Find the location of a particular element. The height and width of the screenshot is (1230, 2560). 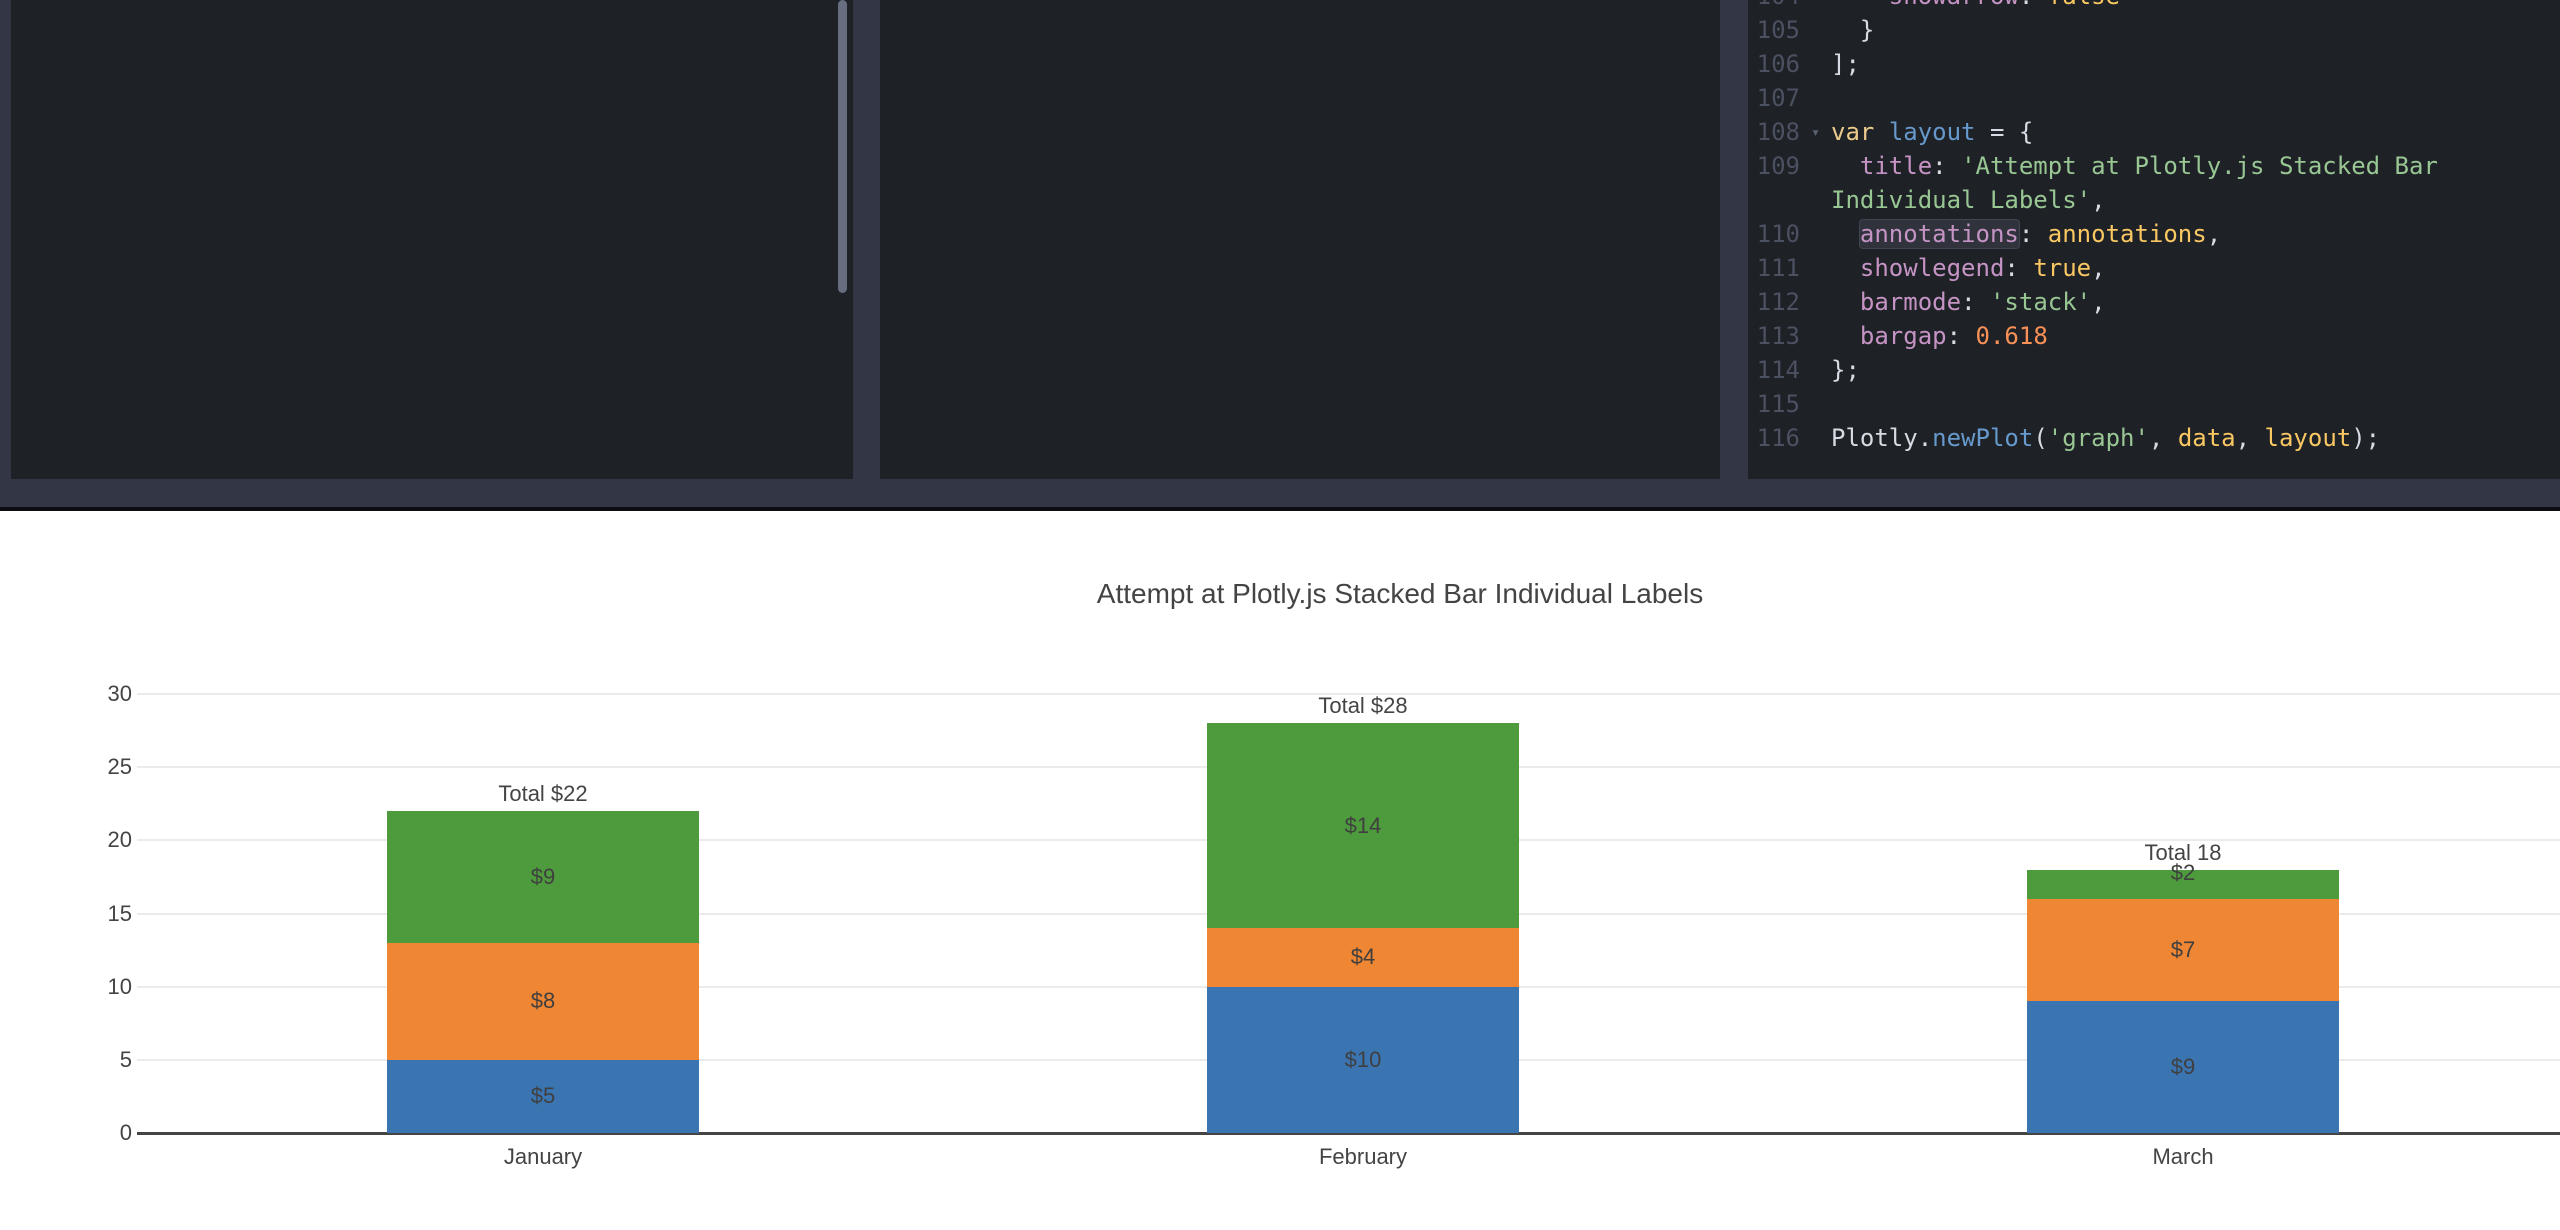

code-line: Individual Labels', is located at coordinates (2154, 200).